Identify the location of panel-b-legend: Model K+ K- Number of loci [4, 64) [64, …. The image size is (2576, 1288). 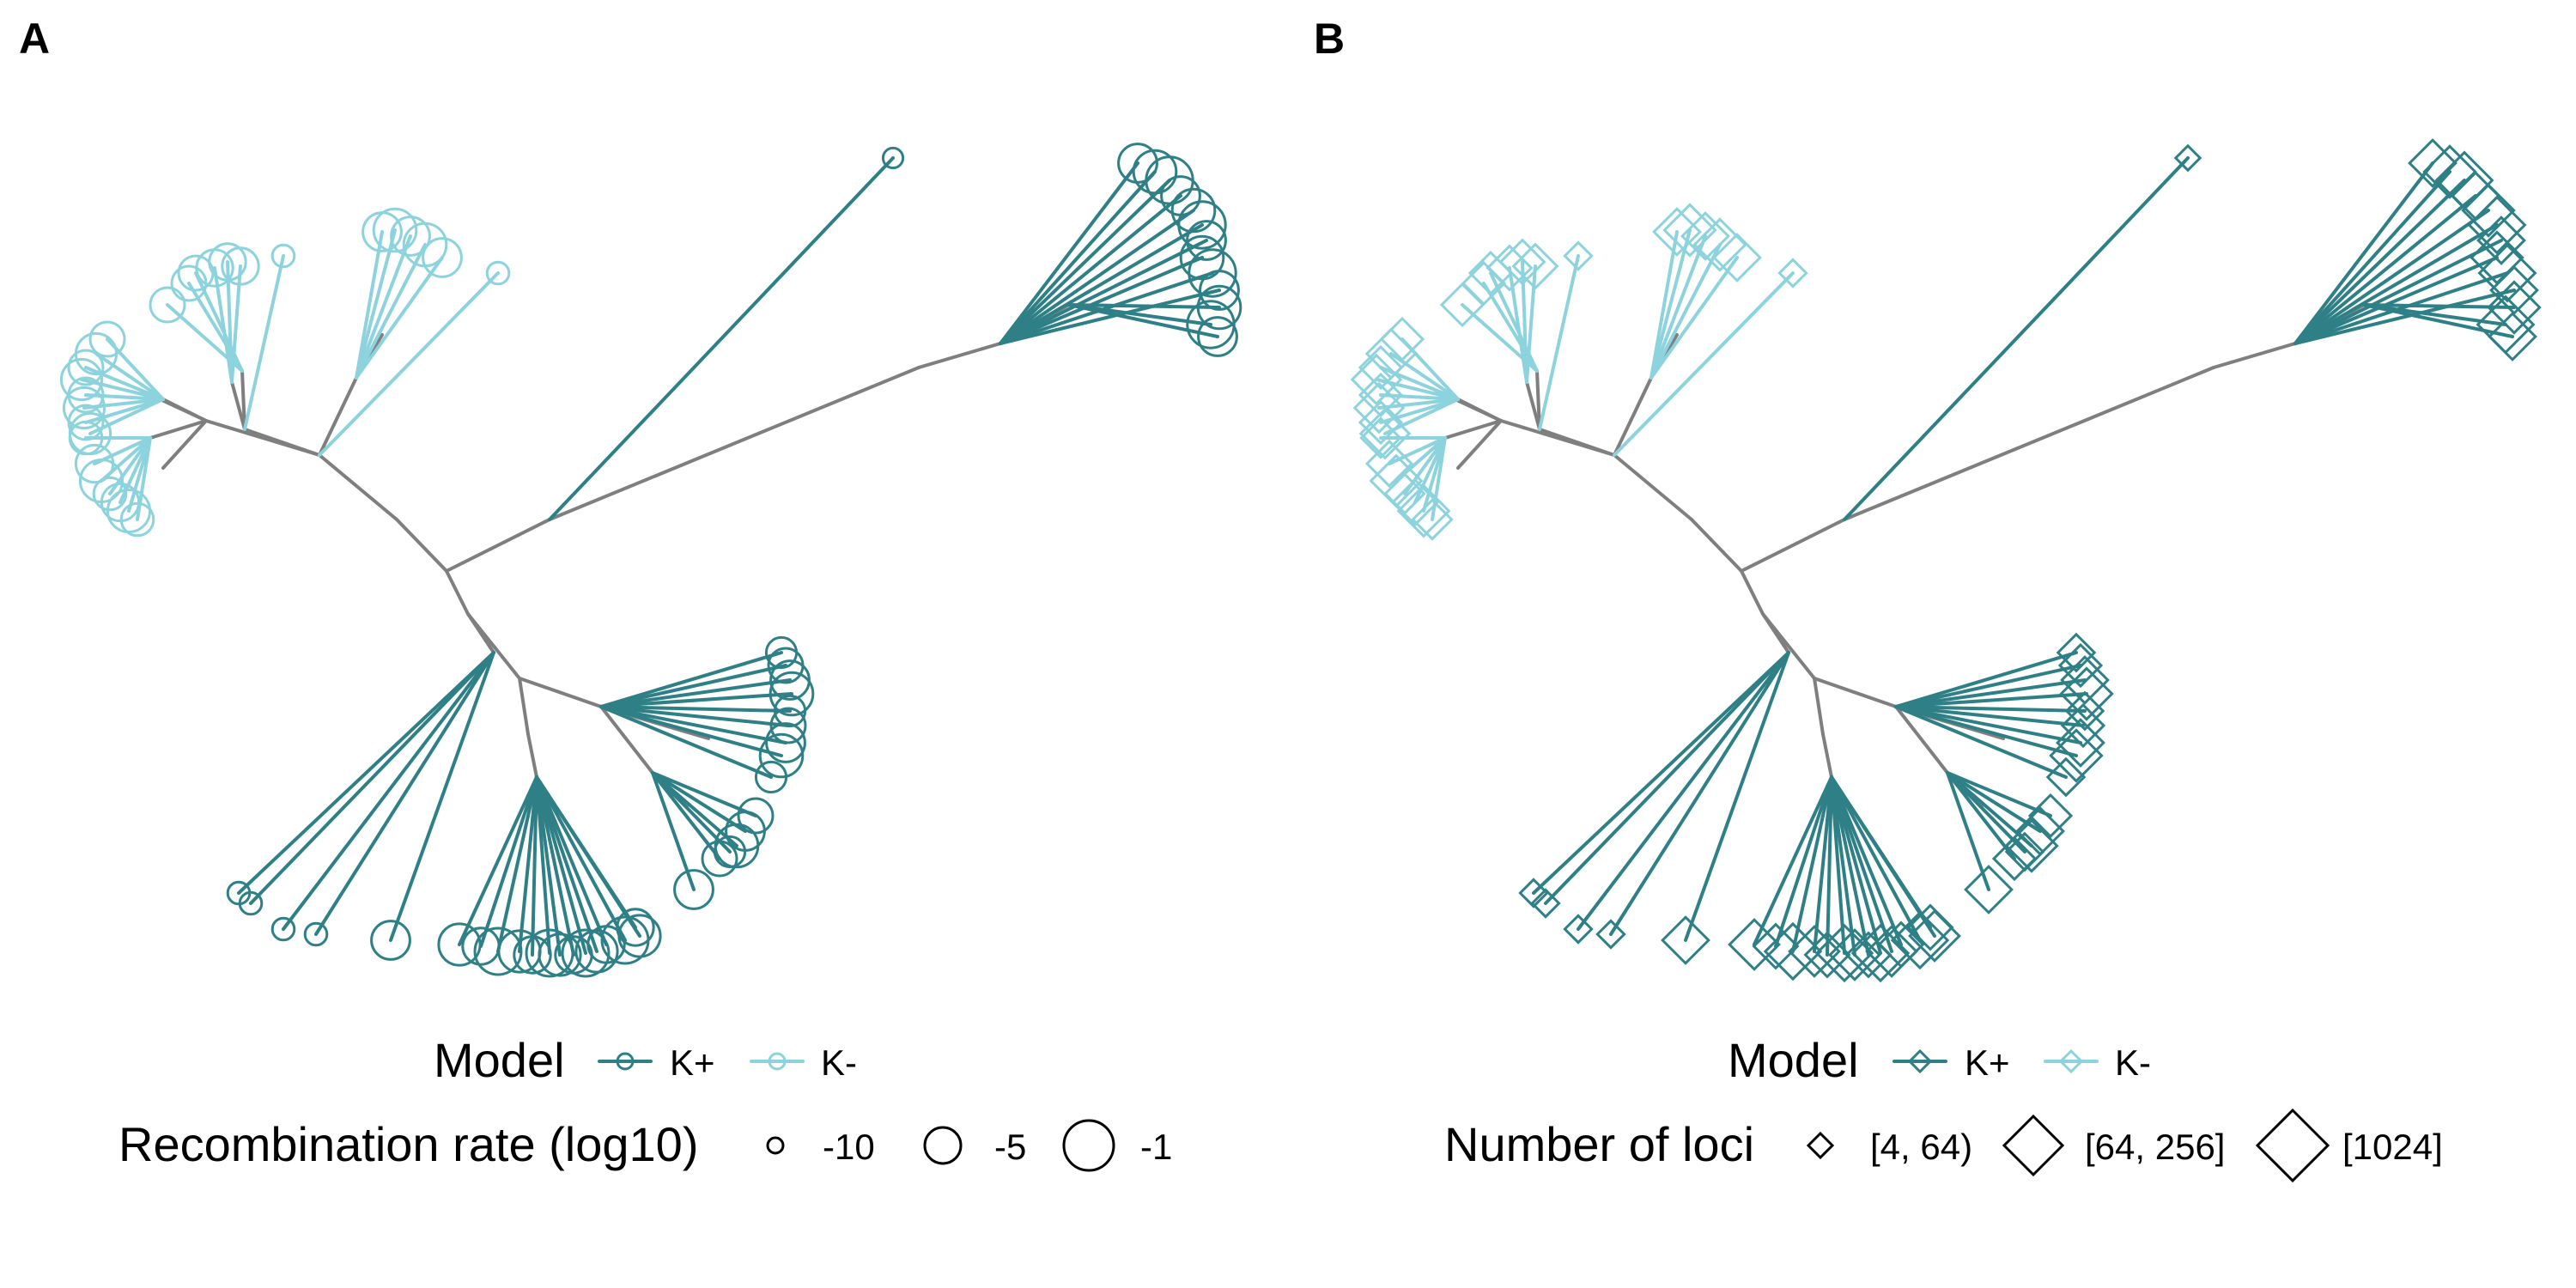
(1944, 1108).